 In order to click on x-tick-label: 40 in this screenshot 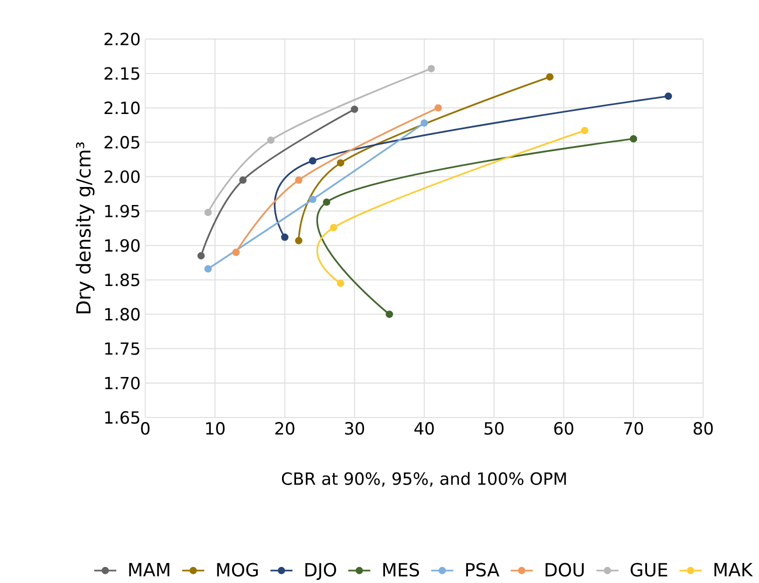, I will do `click(424, 428)`.